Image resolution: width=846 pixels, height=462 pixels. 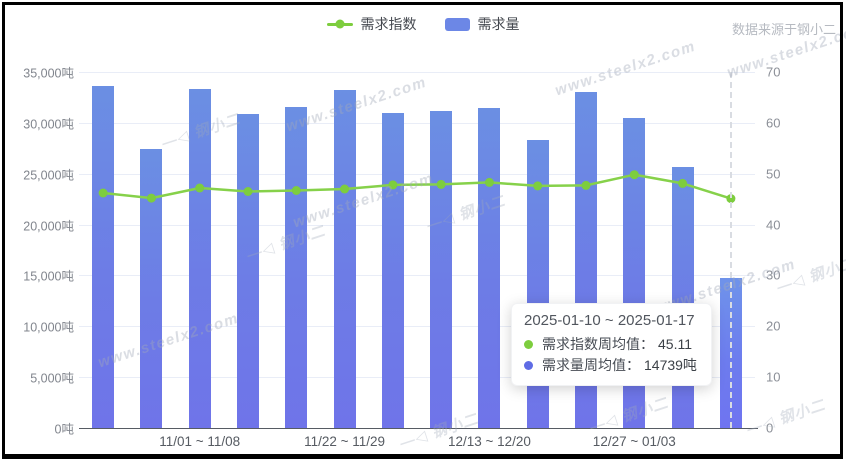 What do you see at coordinates (498, 24) in the screenshot?
I see `legend-label-demand-volume: 需求量` at bounding box center [498, 24].